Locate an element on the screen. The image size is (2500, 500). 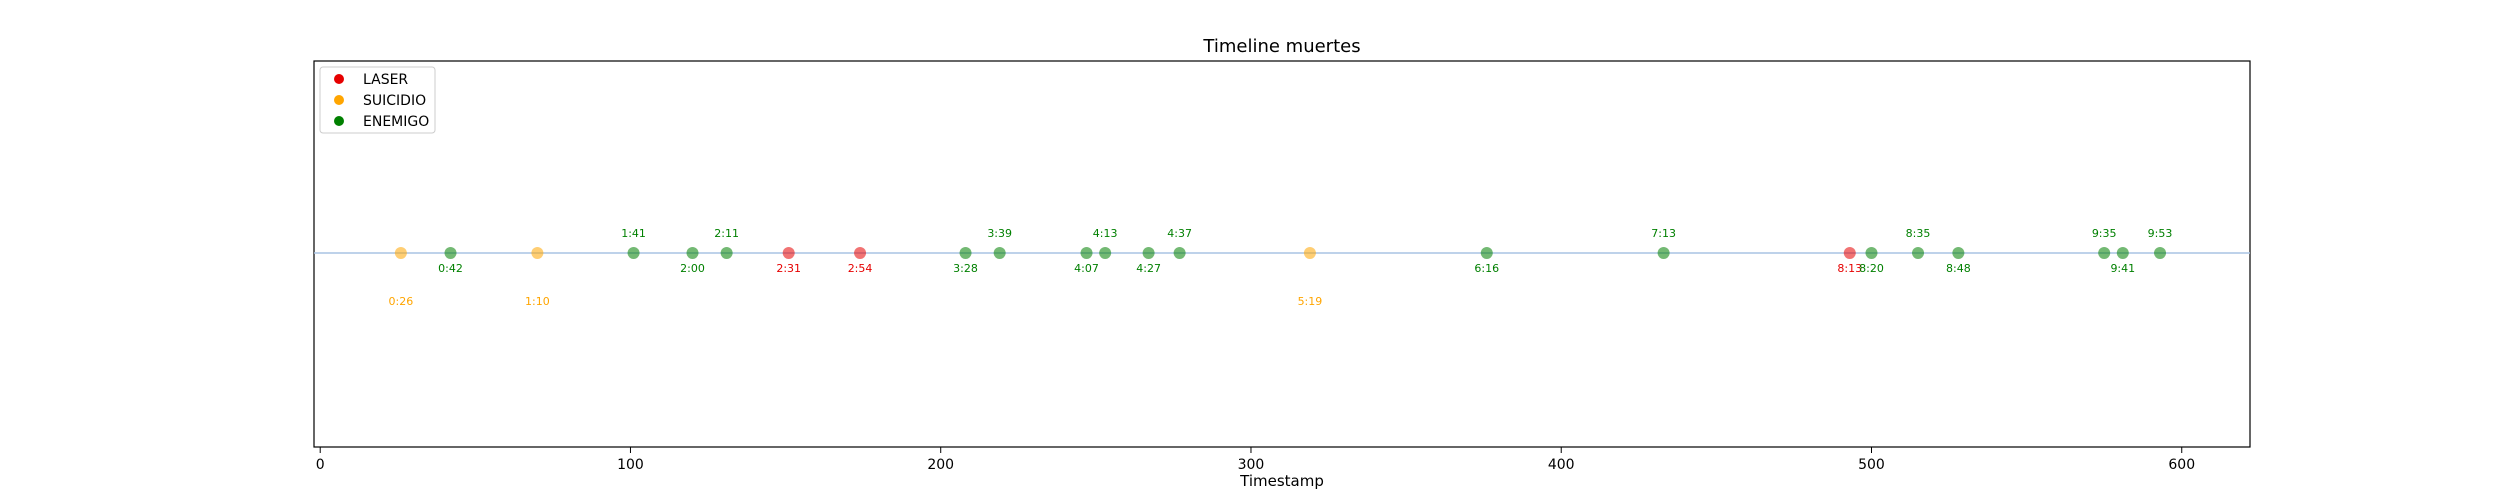
label-enemigo-0: 0:42 is located at coordinates (450, 268).